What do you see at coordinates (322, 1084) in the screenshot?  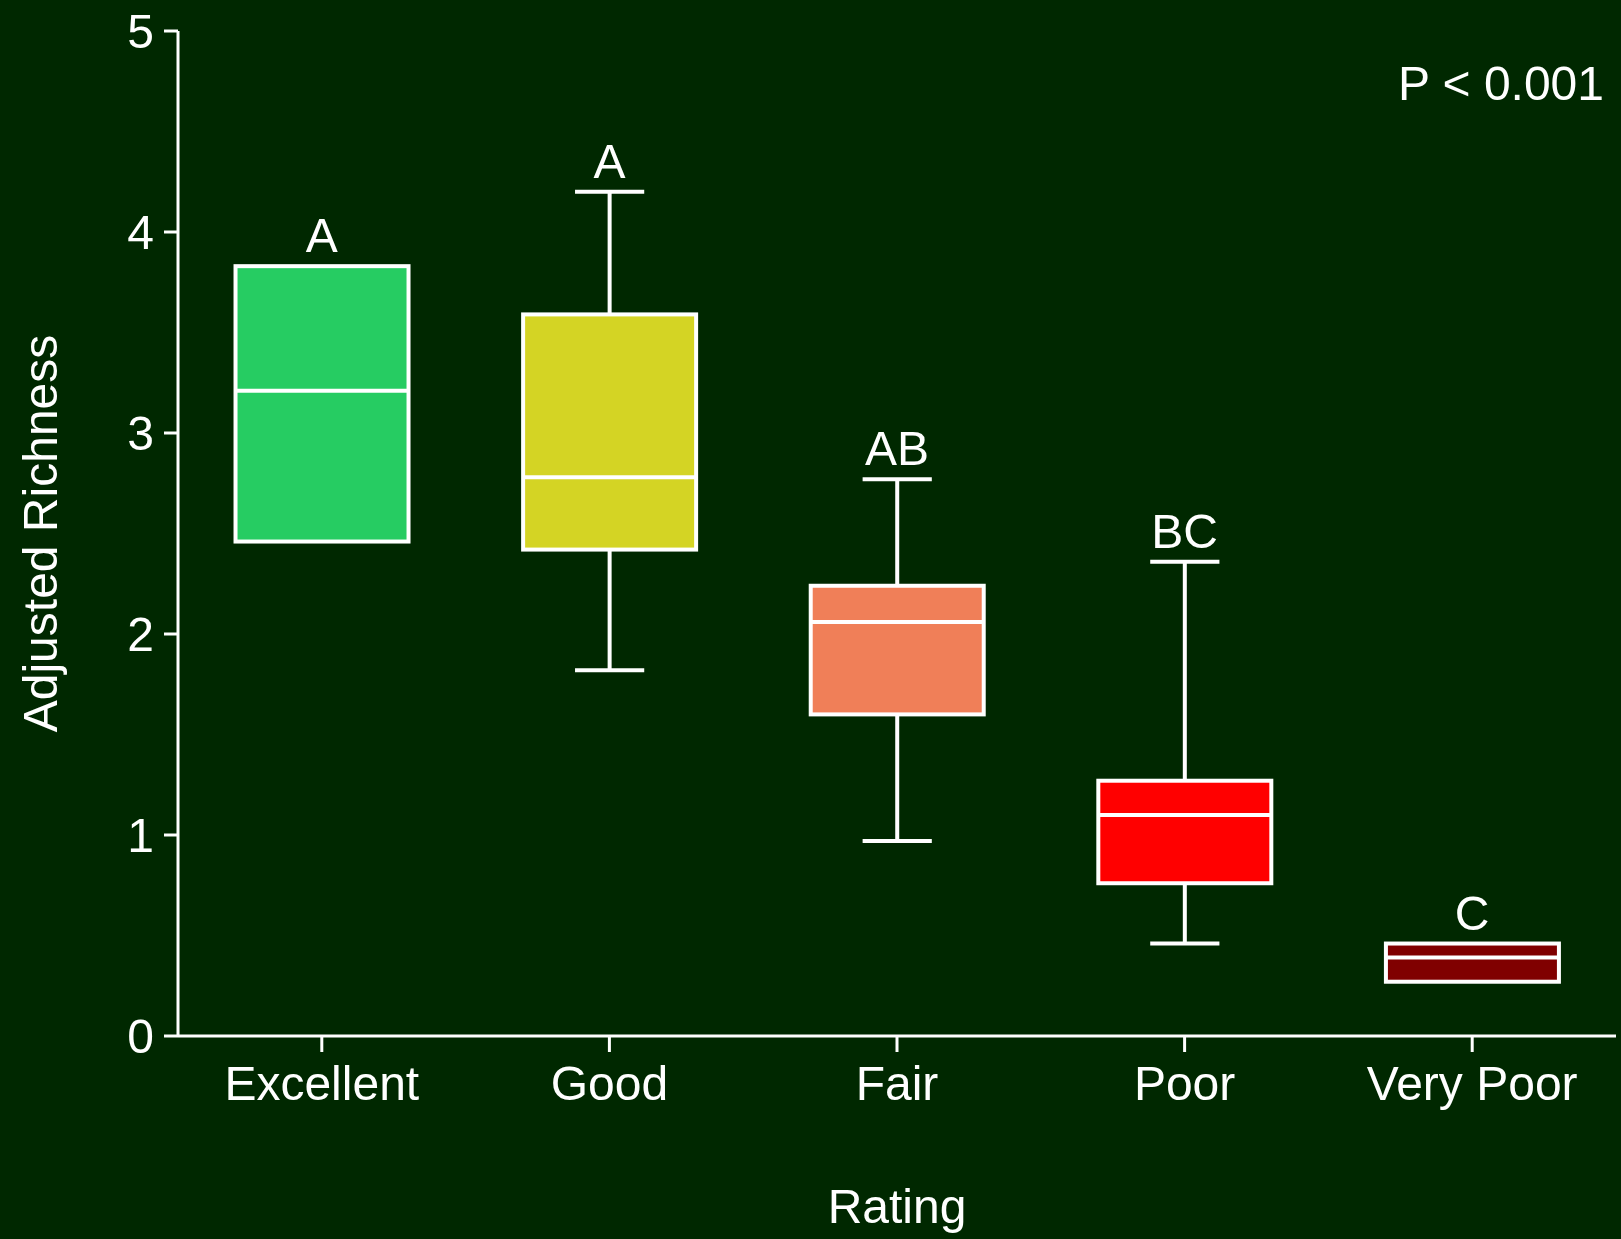 I see `x-tick-label: Excellent` at bounding box center [322, 1084].